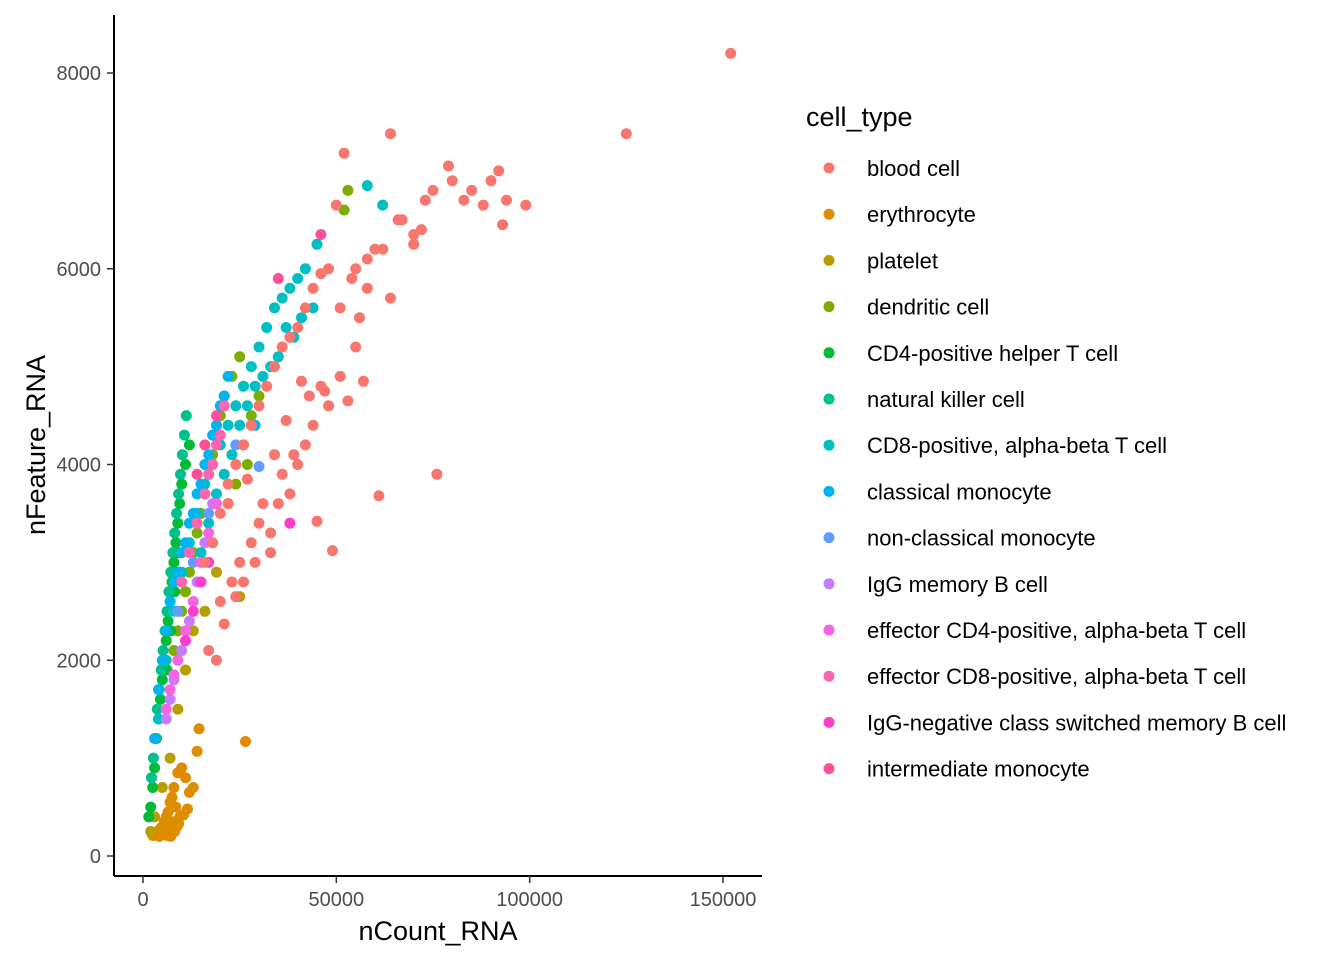  I want to click on x-tick-label: 50000, so click(337, 900).